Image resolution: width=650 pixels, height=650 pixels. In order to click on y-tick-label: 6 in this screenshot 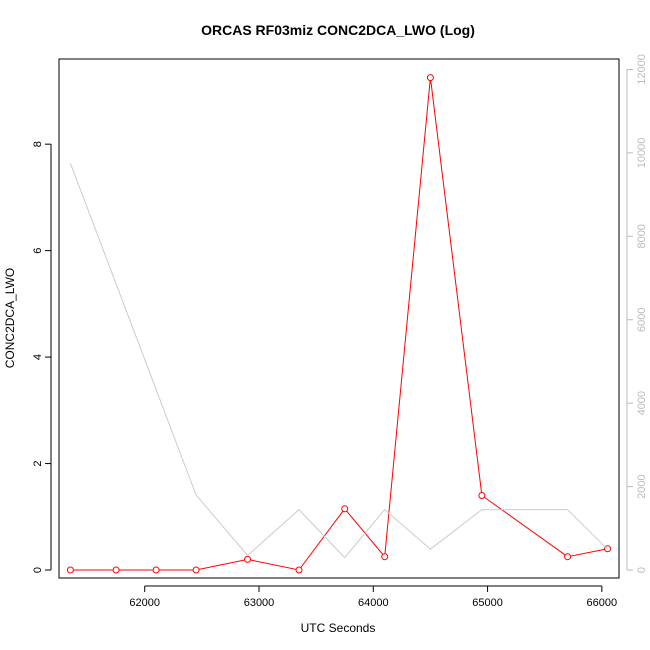, I will do `click(38, 251)`.